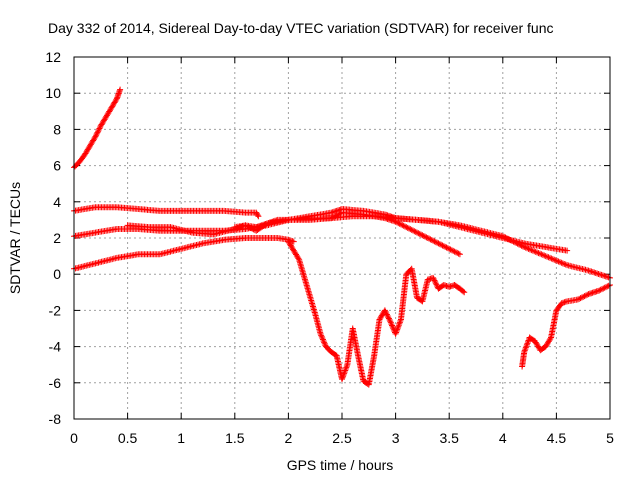 Image resolution: width=640 pixels, height=485 pixels. Describe the element at coordinates (15, 238) in the screenshot. I see `y-axis-label: SDTVAR / TECUs` at that location.